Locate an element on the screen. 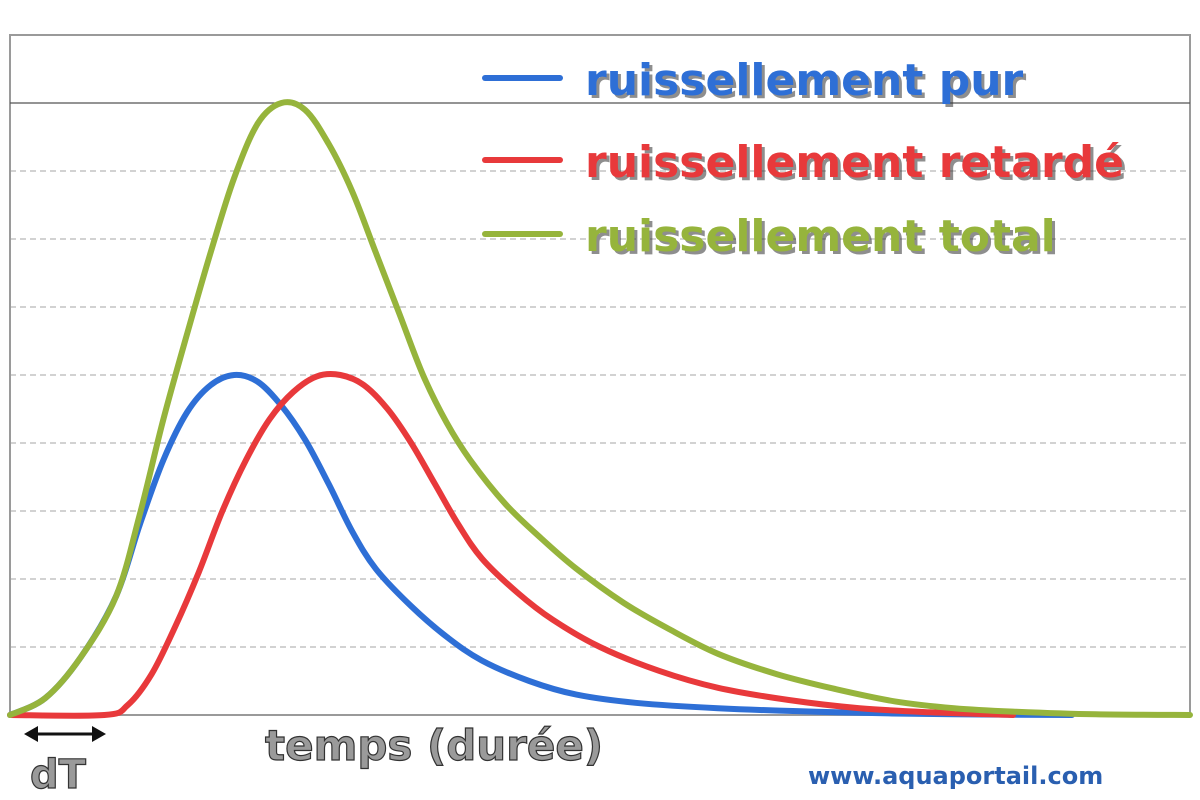 The image size is (1200, 800). legend-label-shadow-1: ruissellement pur is located at coordinates (807, 83).